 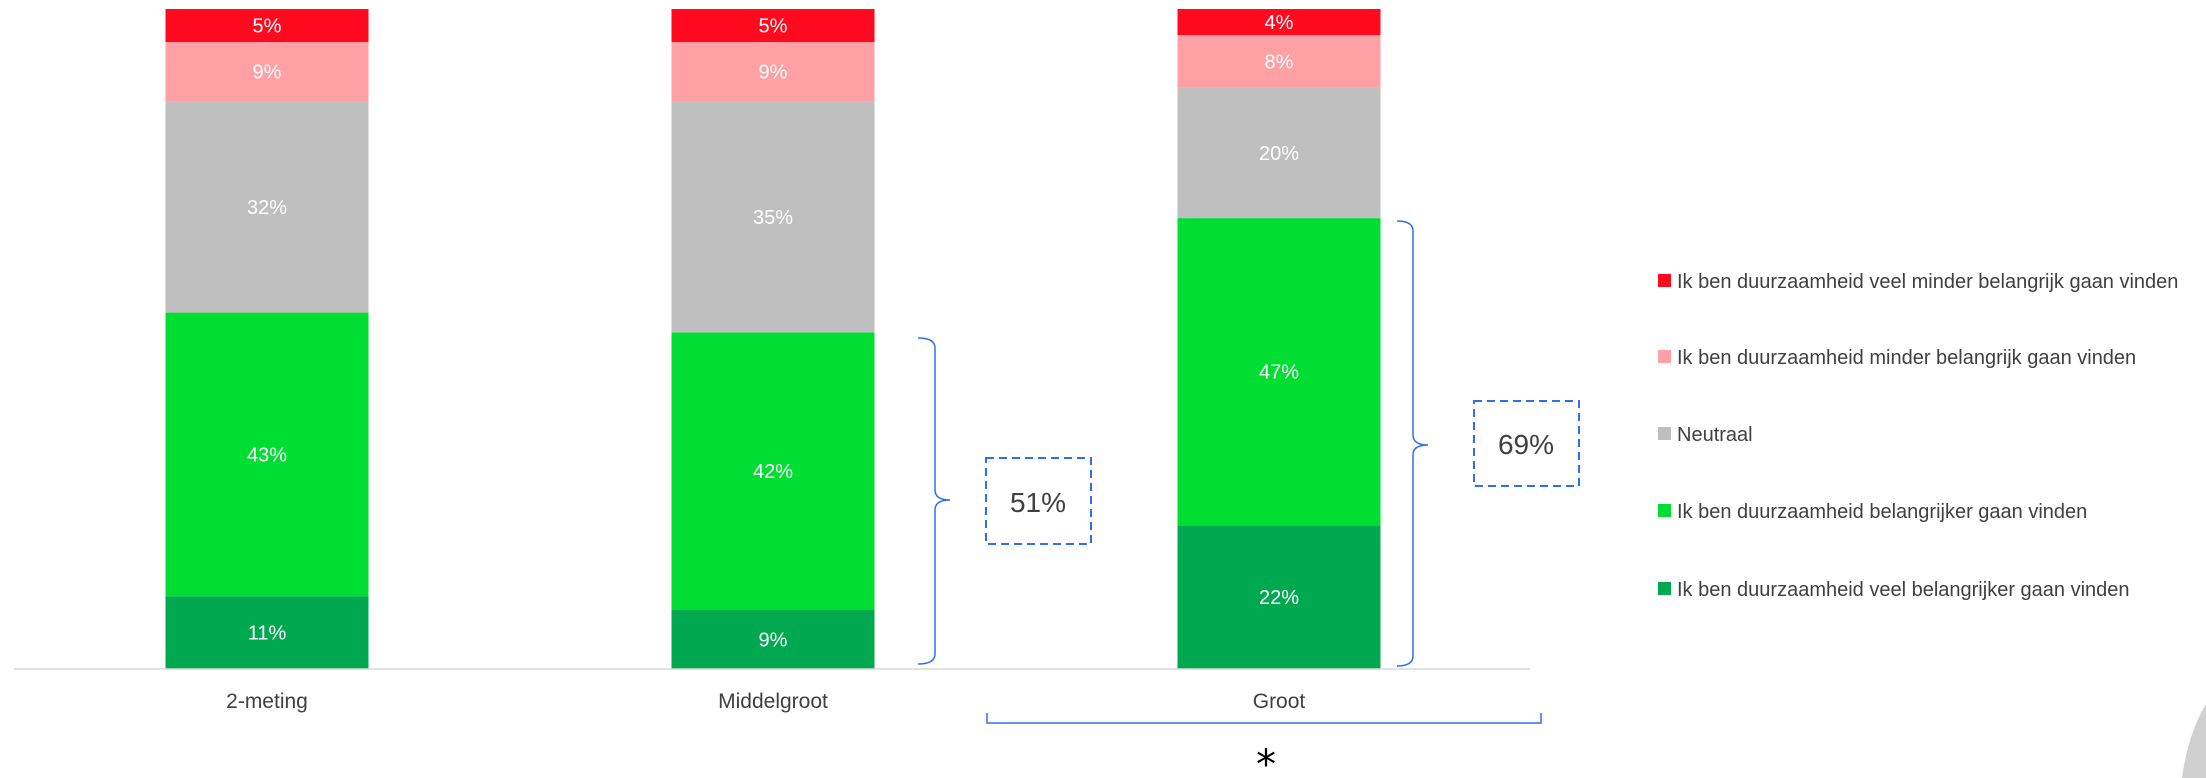 I want to click on category-label: 2-meting, so click(x=267, y=701).